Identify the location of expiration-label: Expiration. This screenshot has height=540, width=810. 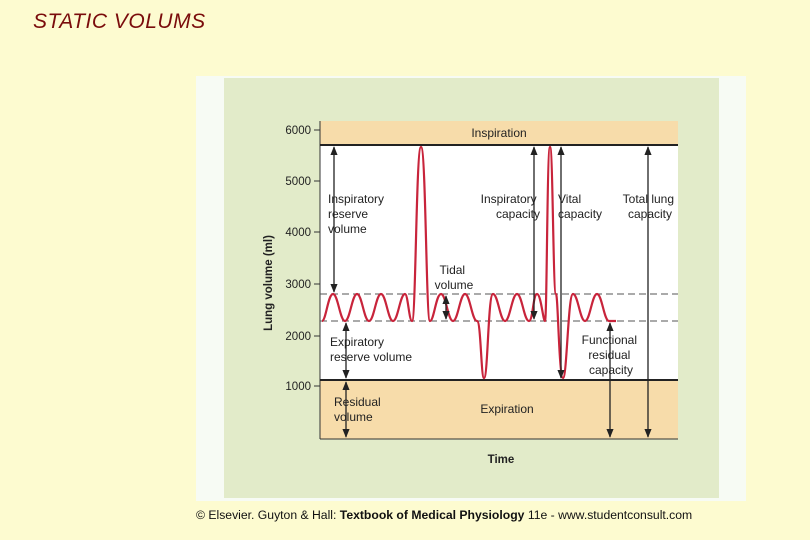
(506, 409).